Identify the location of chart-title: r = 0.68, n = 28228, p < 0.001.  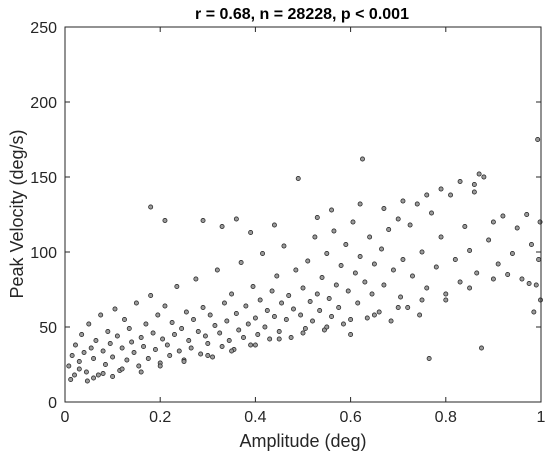
(302, 14).